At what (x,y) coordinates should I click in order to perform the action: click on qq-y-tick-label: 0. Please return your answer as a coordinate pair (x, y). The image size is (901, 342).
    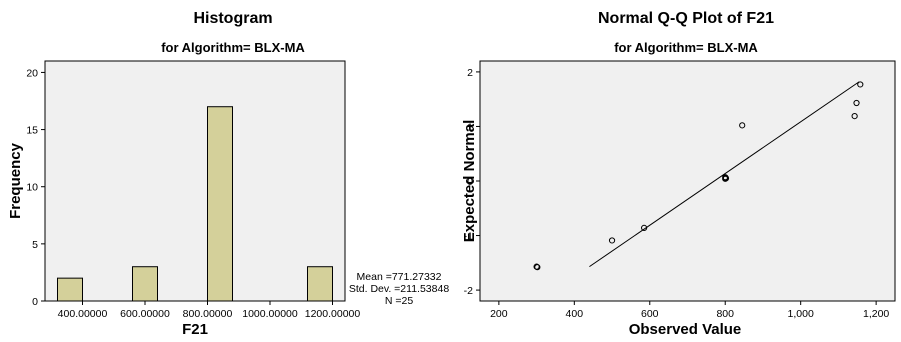
    Looking at the image, I should click on (470, 182).